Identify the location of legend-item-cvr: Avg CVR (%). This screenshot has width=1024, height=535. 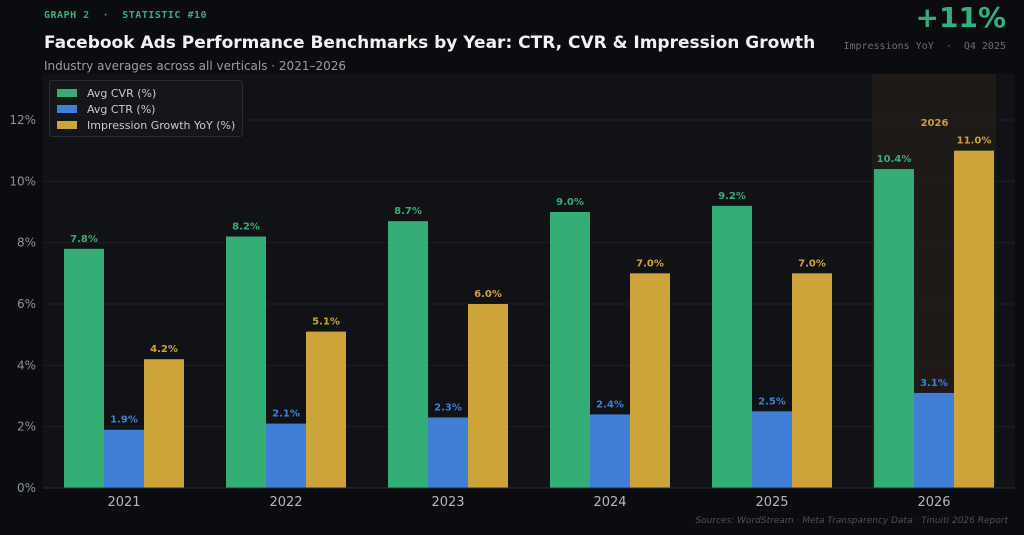
(146, 93).